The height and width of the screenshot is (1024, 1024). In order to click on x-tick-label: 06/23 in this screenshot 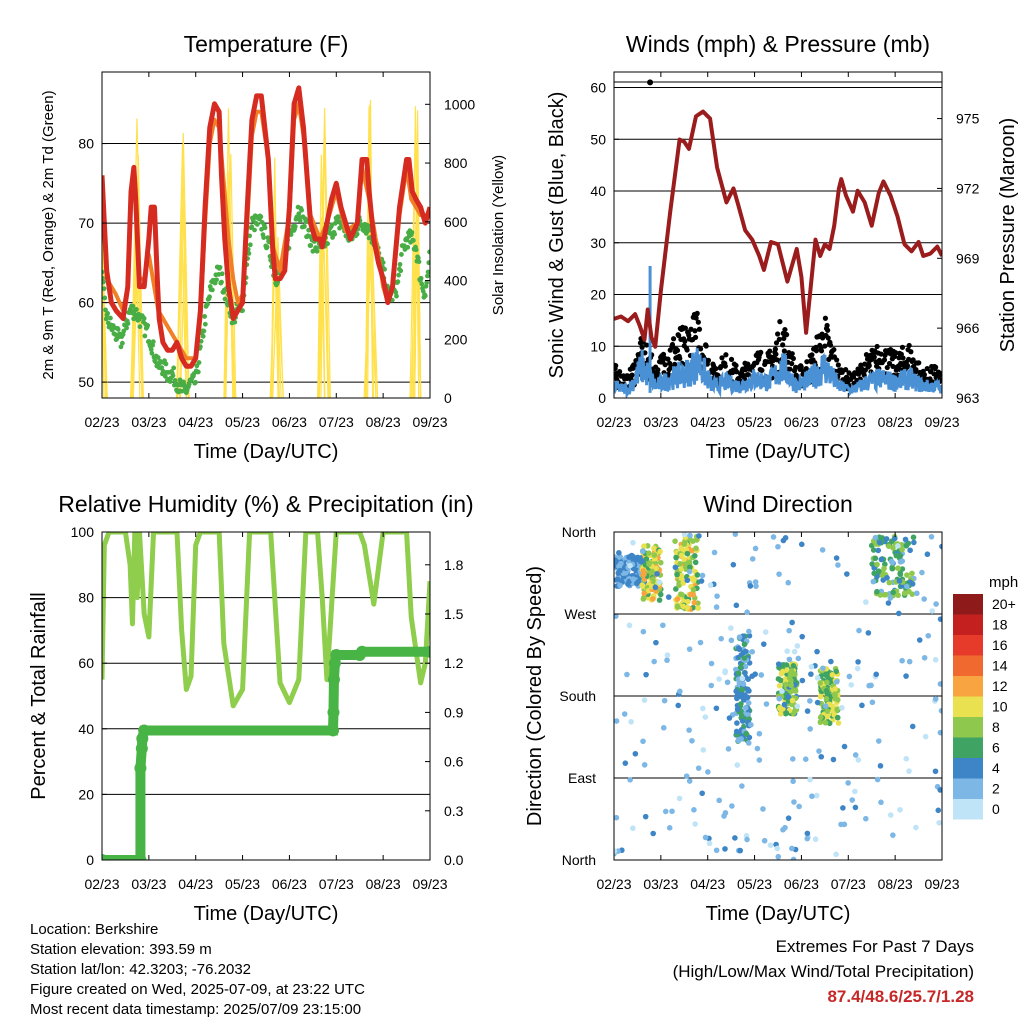, I will do `click(289, 422)`.